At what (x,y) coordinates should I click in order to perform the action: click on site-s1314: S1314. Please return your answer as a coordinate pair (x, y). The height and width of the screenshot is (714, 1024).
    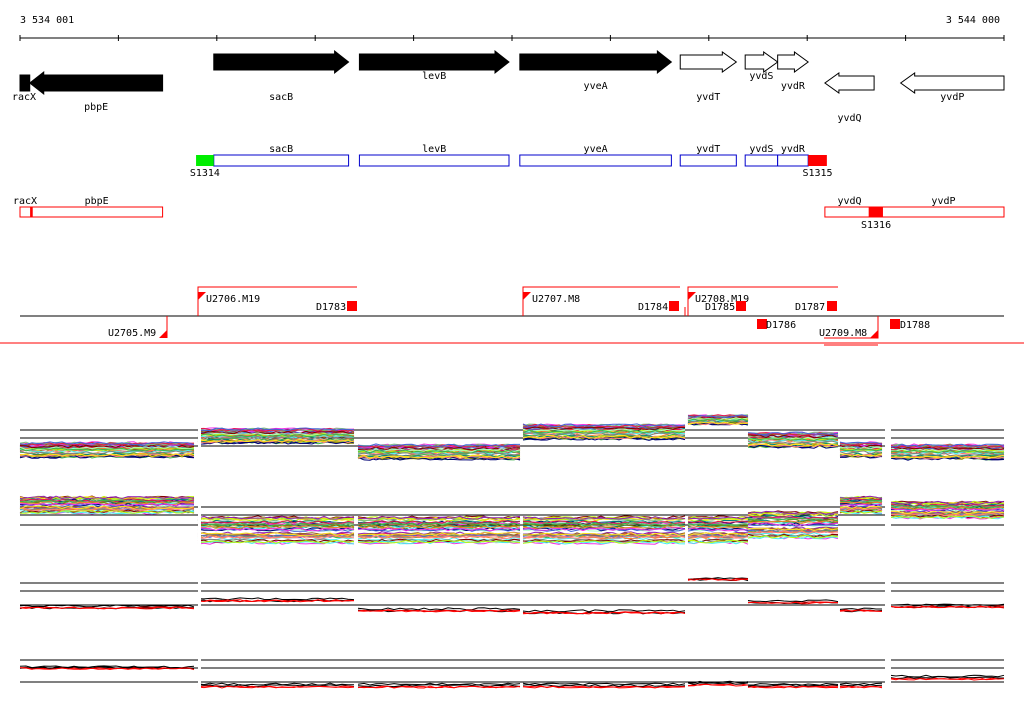
    Looking at the image, I should click on (205, 167).